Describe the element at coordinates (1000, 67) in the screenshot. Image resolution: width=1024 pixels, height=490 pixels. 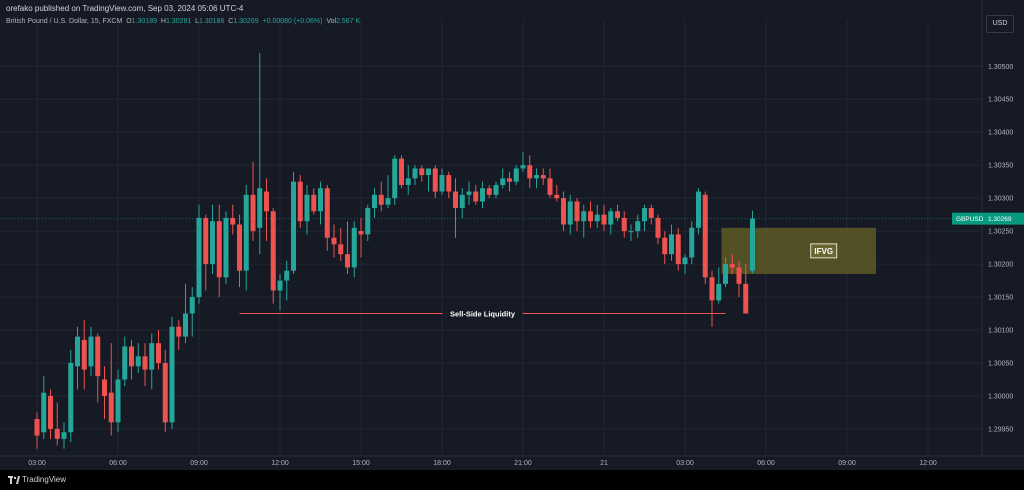
I see `y-tick-label: 1.30500` at that location.